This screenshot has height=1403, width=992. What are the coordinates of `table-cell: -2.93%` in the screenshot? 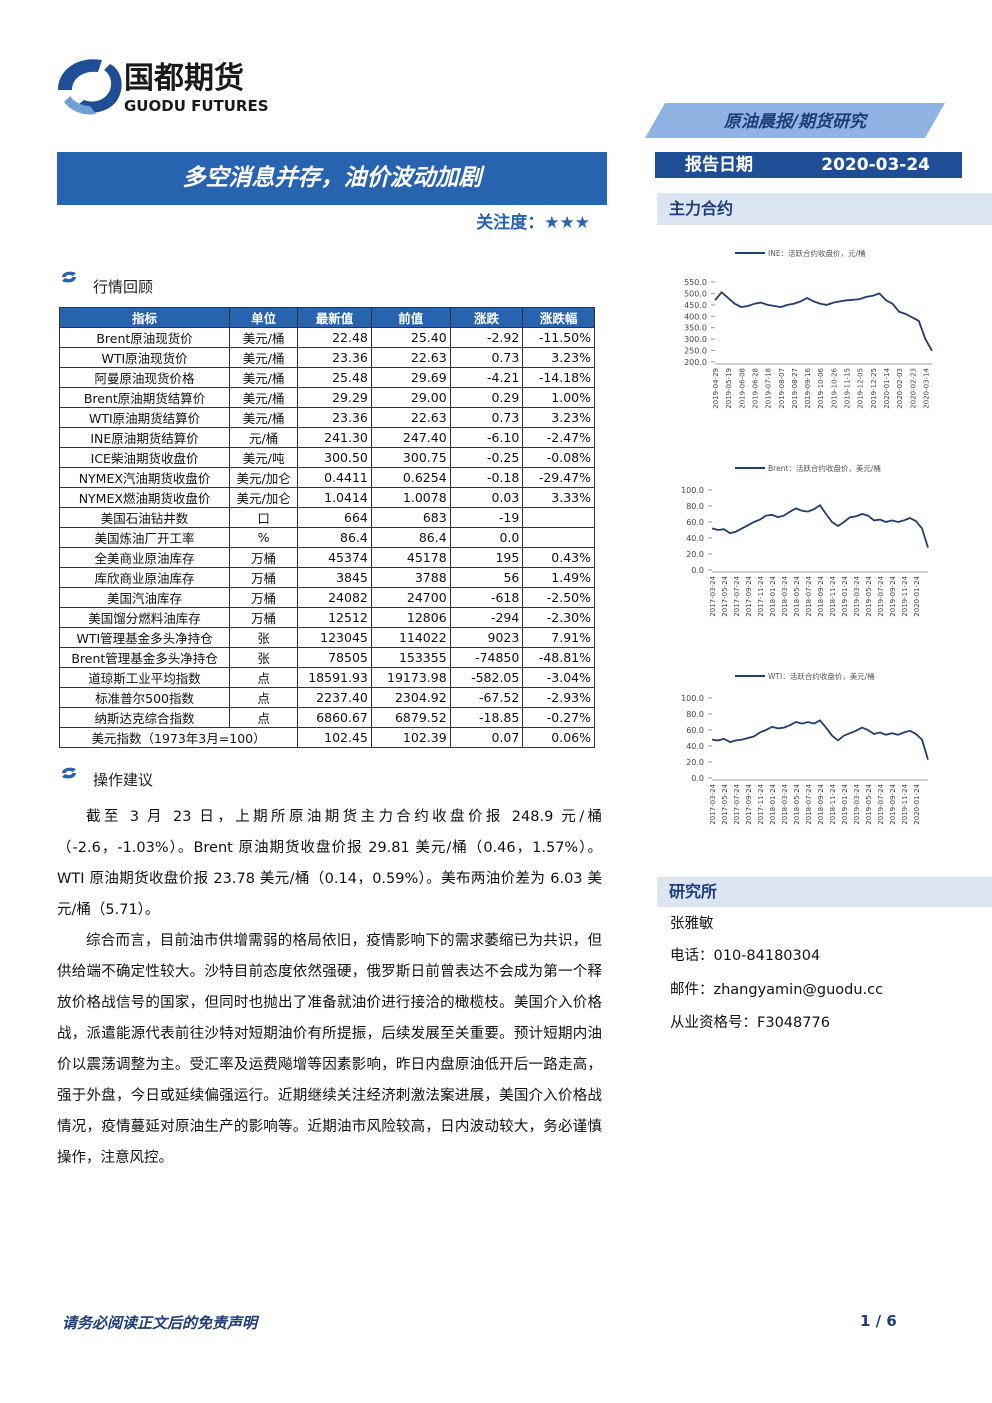 It's located at (558, 697).